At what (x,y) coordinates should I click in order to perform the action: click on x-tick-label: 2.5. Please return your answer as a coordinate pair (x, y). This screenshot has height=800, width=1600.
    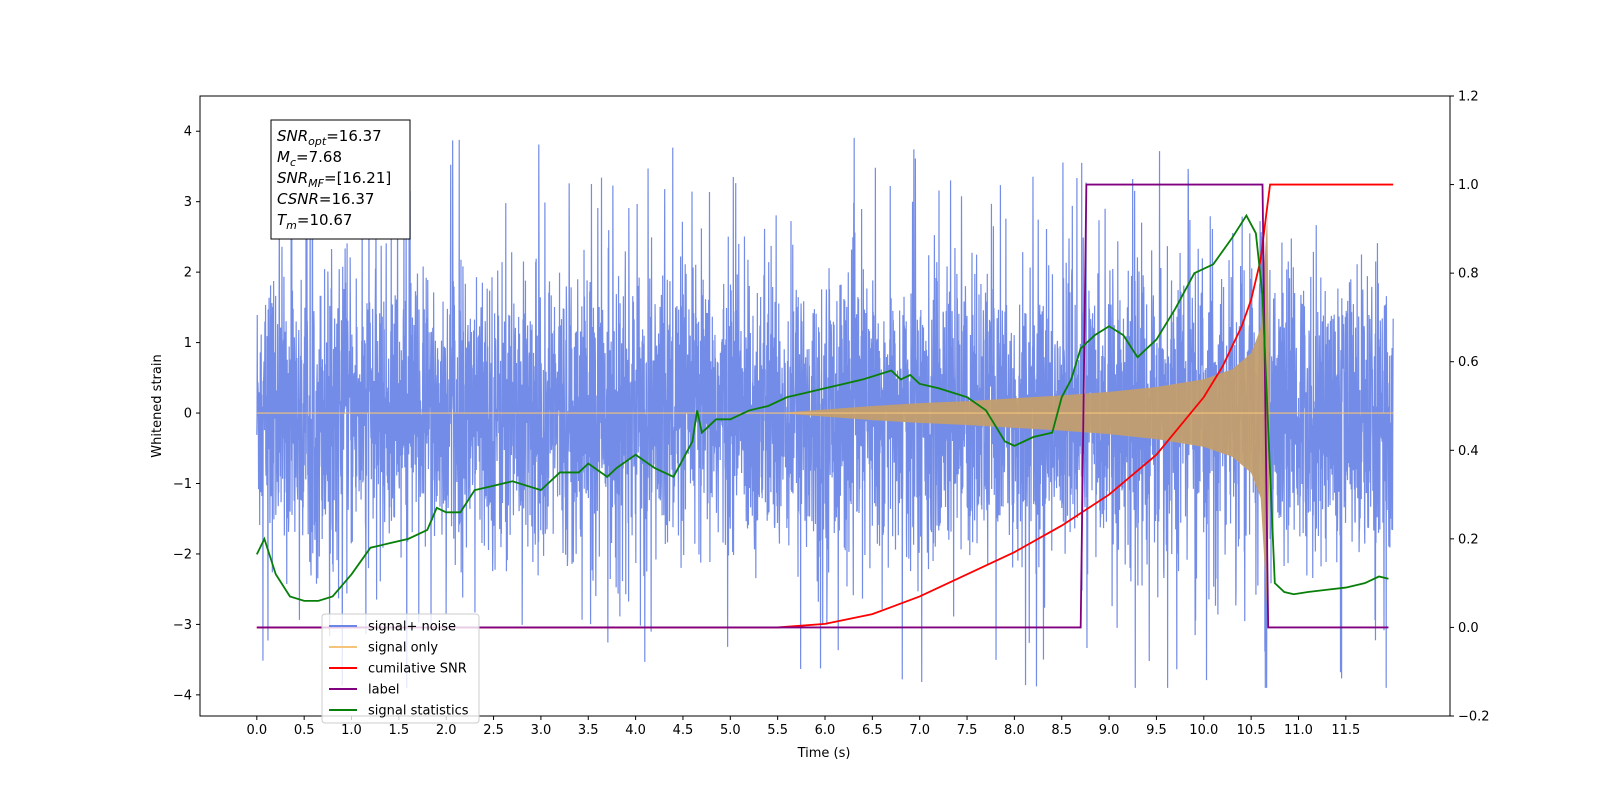
    Looking at the image, I should click on (493, 730).